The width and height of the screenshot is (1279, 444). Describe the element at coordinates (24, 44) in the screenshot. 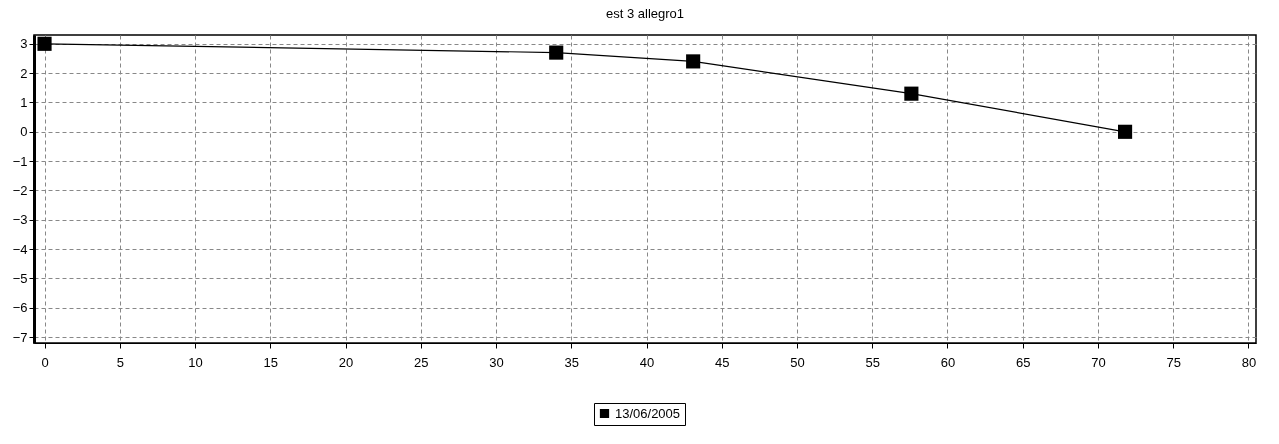

I see `y-tick-label: 3` at that location.